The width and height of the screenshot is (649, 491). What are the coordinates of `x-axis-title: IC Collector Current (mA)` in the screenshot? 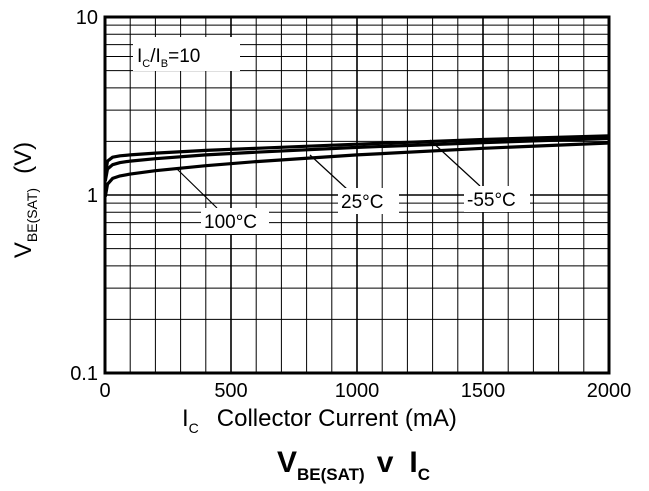 It's located at (319, 420).